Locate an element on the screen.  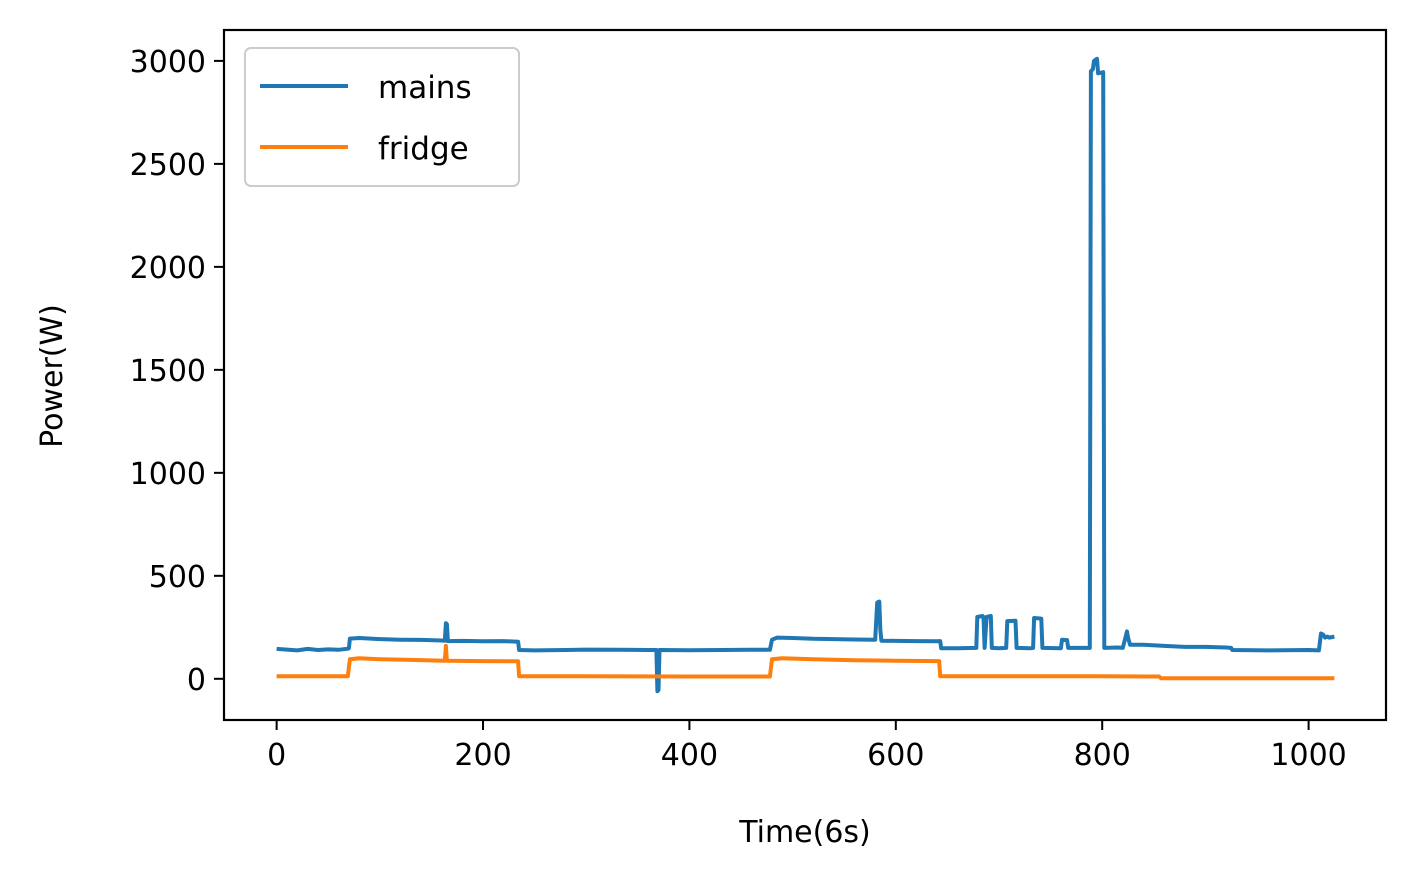
y-tick-label: 2000 is located at coordinates (168, 268).